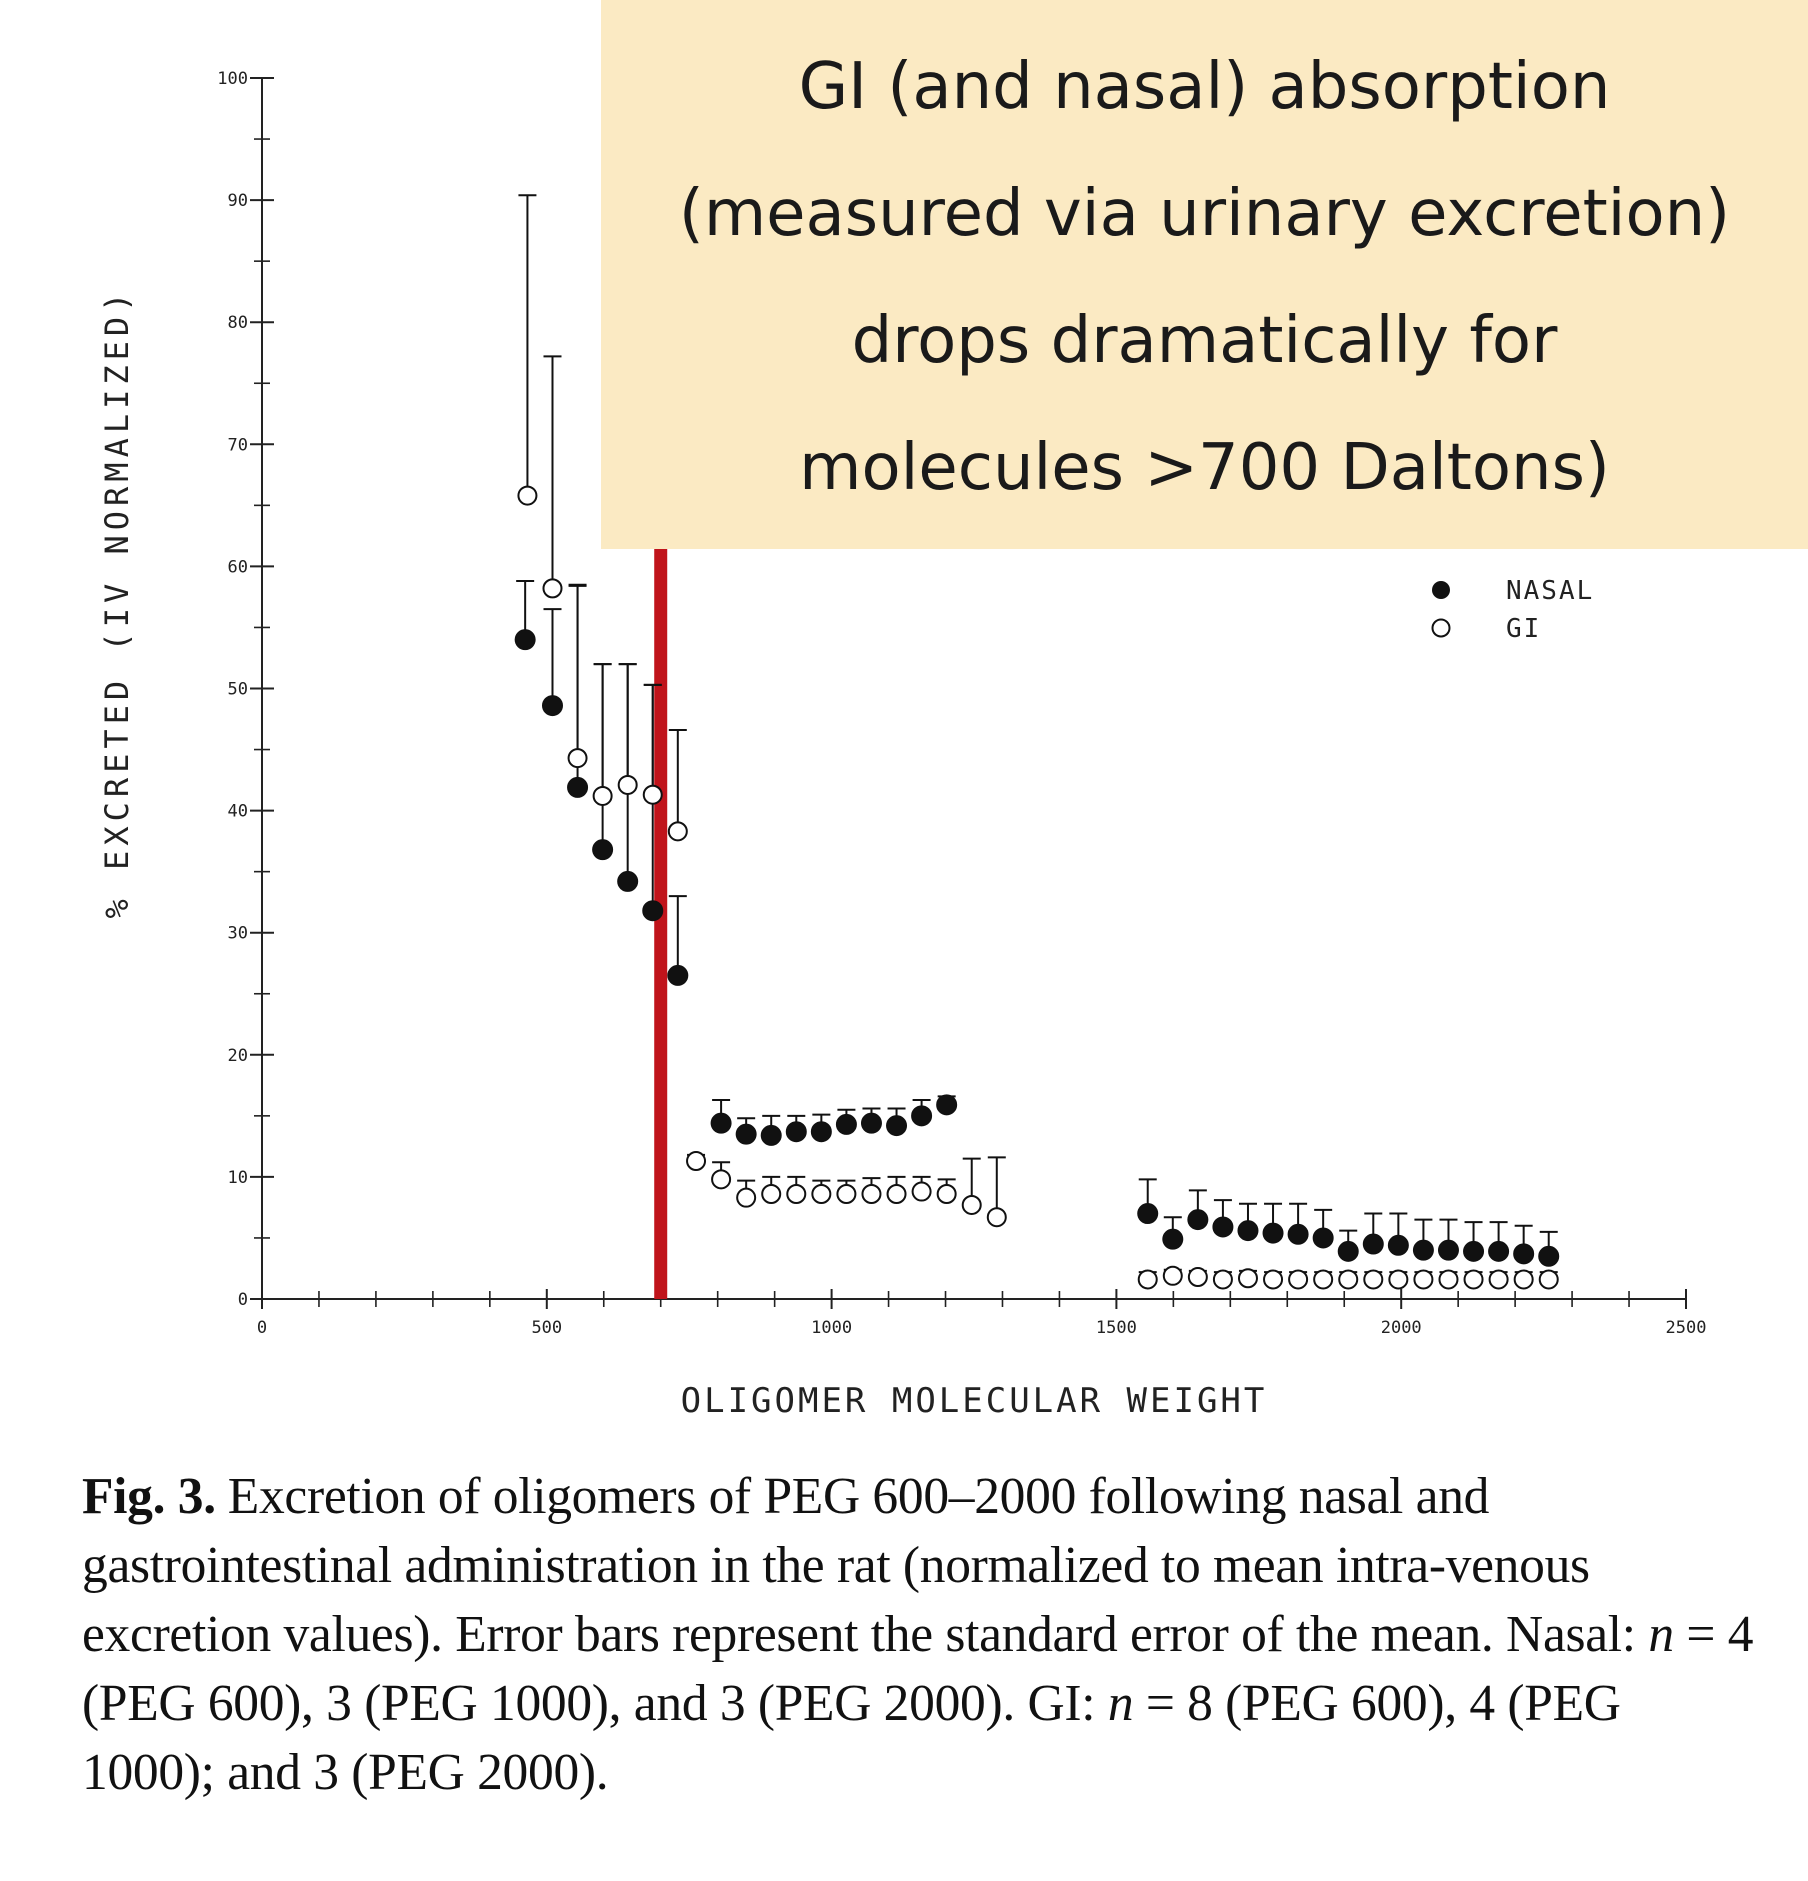 Image resolution: width=1808 pixels, height=1881 pixels. Describe the element at coordinates (238, 1178) in the screenshot. I see `y-tick-label: 10` at that location.